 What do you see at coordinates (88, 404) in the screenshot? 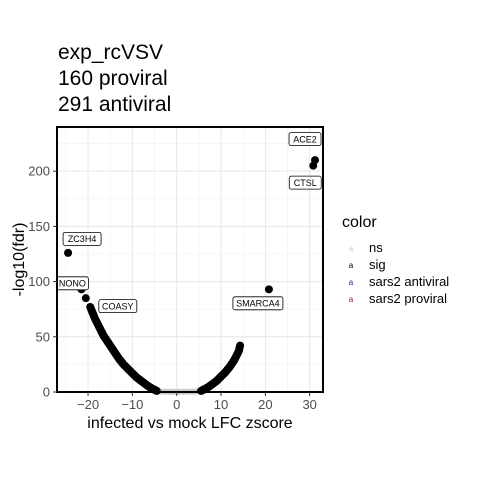
I see `x-tick-label: −20` at bounding box center [88, 404].